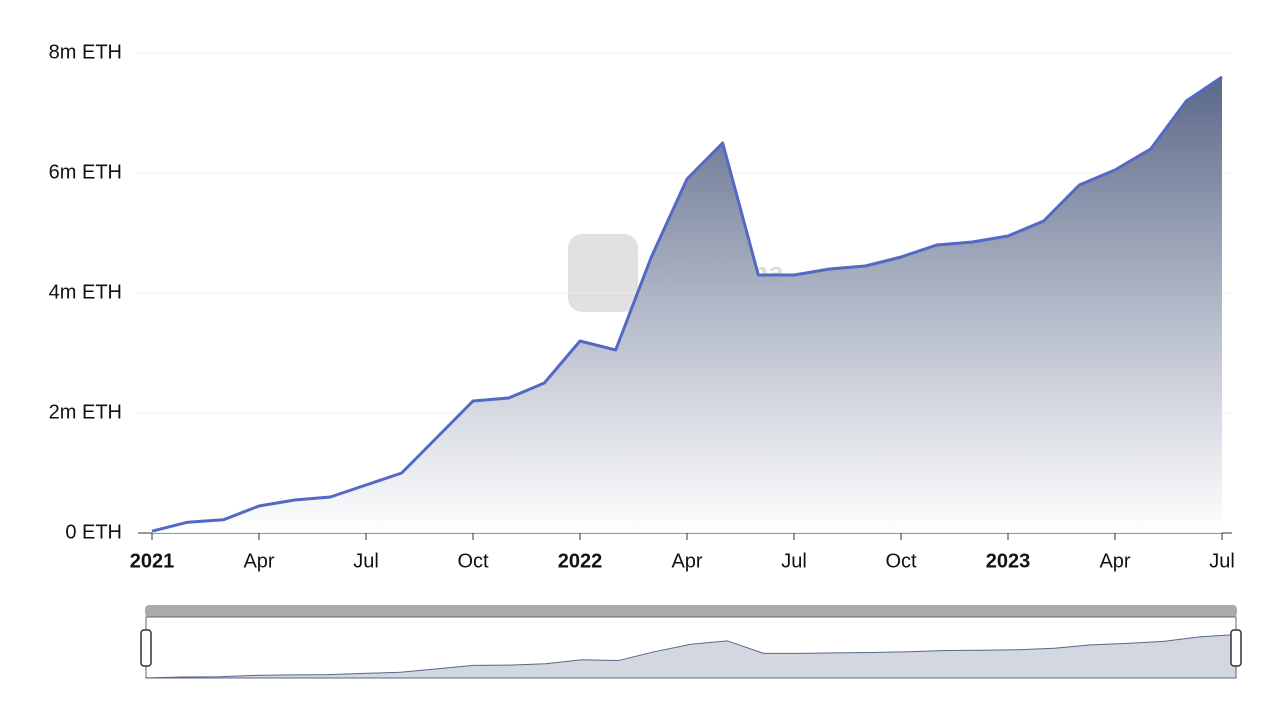  I want to click on navigator-bar, so click(691, 611).